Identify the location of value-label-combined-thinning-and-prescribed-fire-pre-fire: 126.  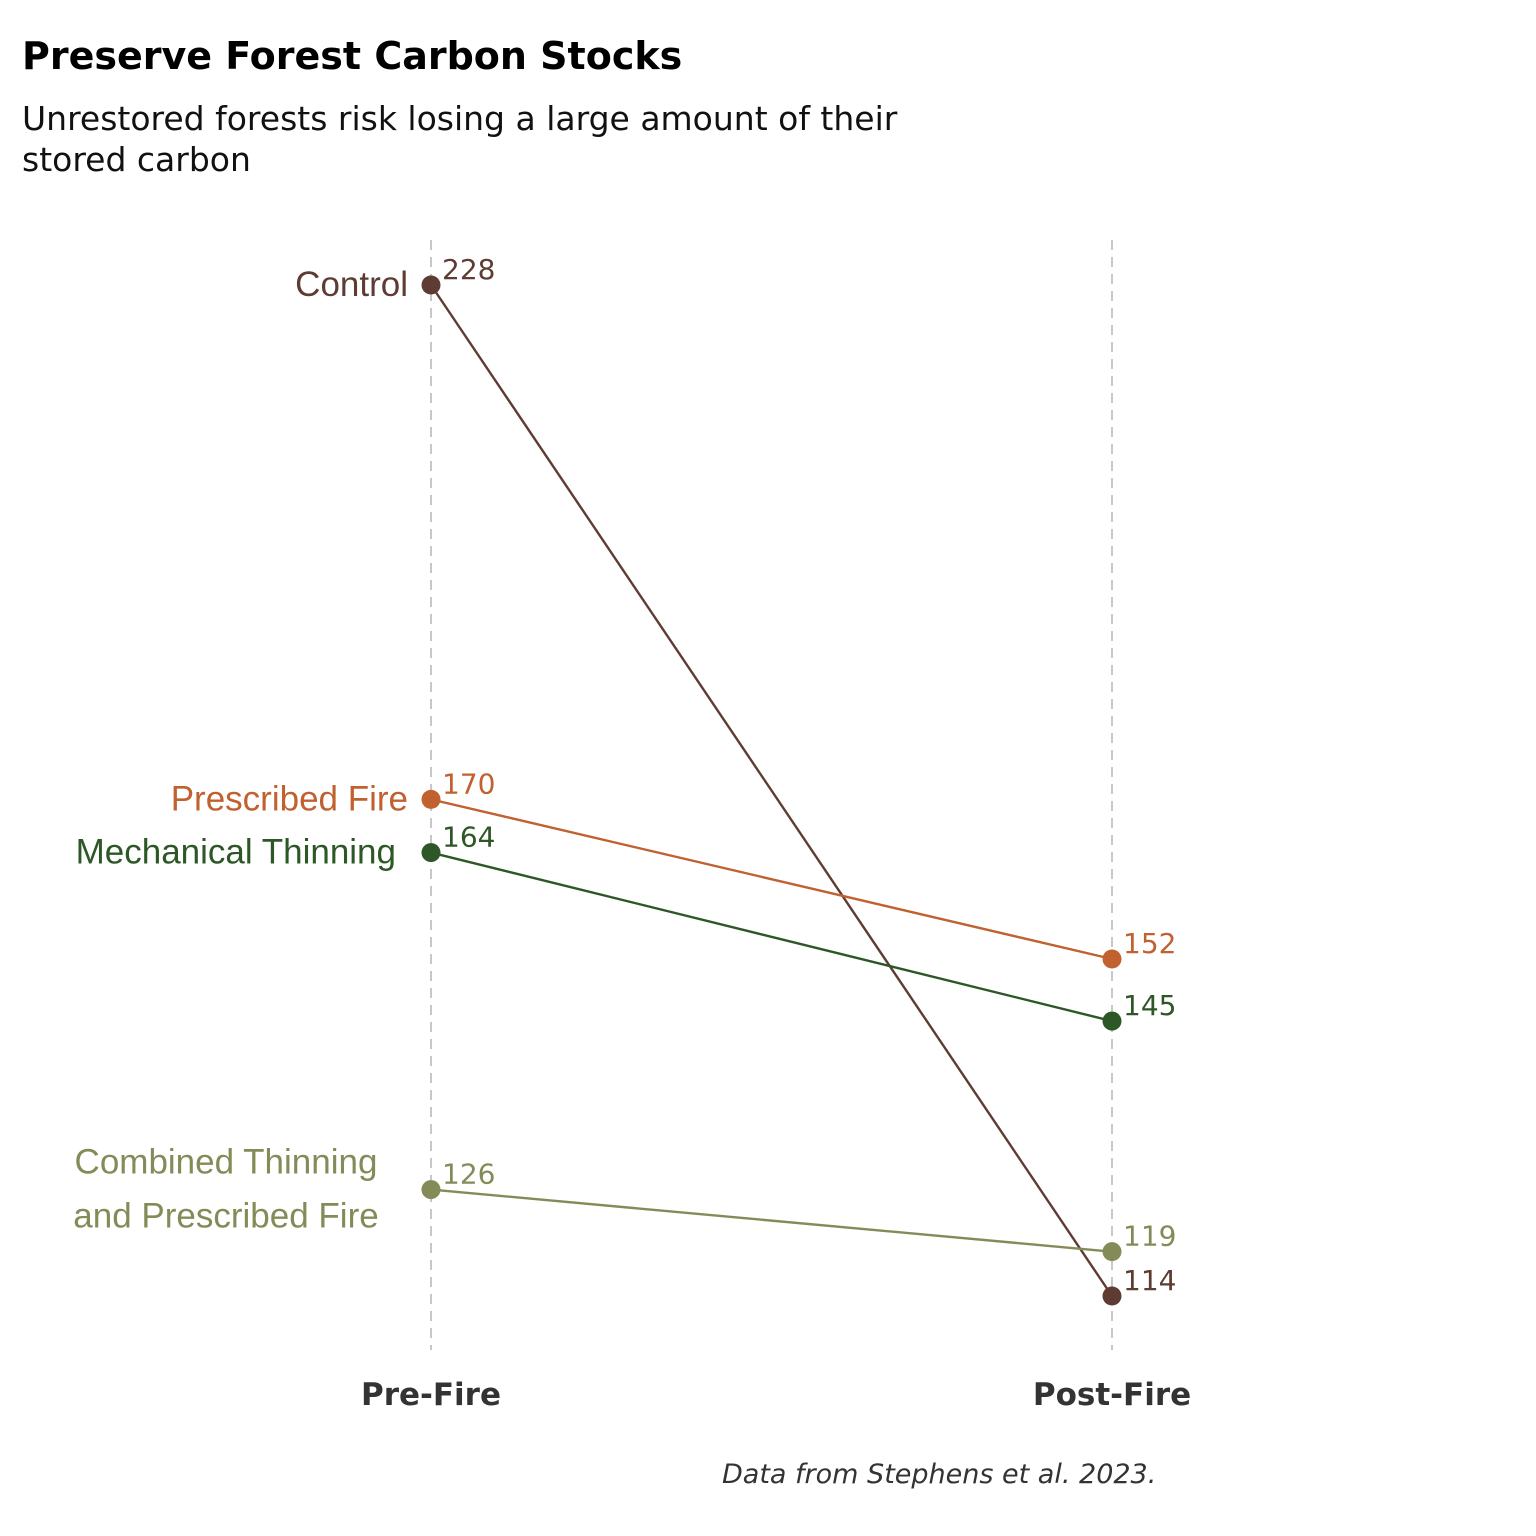
(468, 1174).